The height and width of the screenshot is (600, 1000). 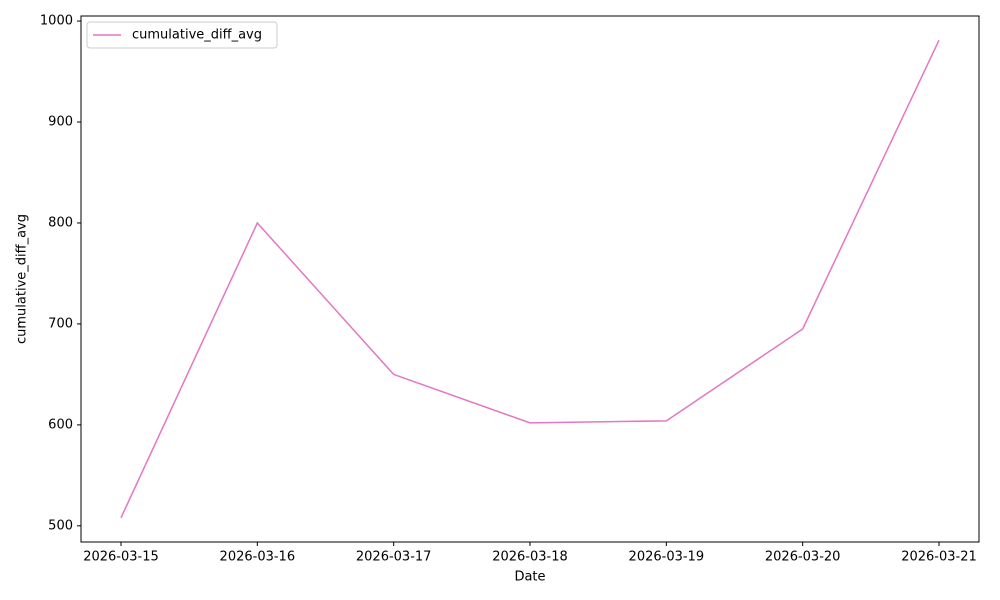 What do you see at coordinates (197, 35) in the screenshot?
I see `legend-label: cumulative_diff_avg` at bounding box center [197, 35].